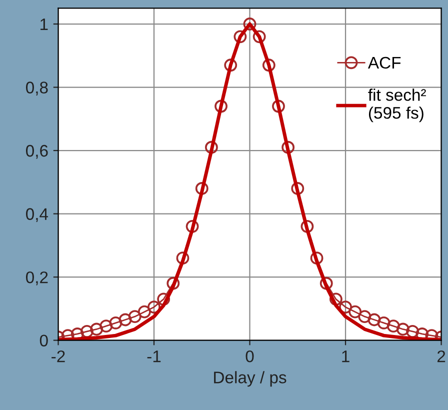 The width and height of the screenshot is (448, 410). Describe the element at coordinates (384, 62) in the screenshot. I see `legend-label: ACF` at that location.